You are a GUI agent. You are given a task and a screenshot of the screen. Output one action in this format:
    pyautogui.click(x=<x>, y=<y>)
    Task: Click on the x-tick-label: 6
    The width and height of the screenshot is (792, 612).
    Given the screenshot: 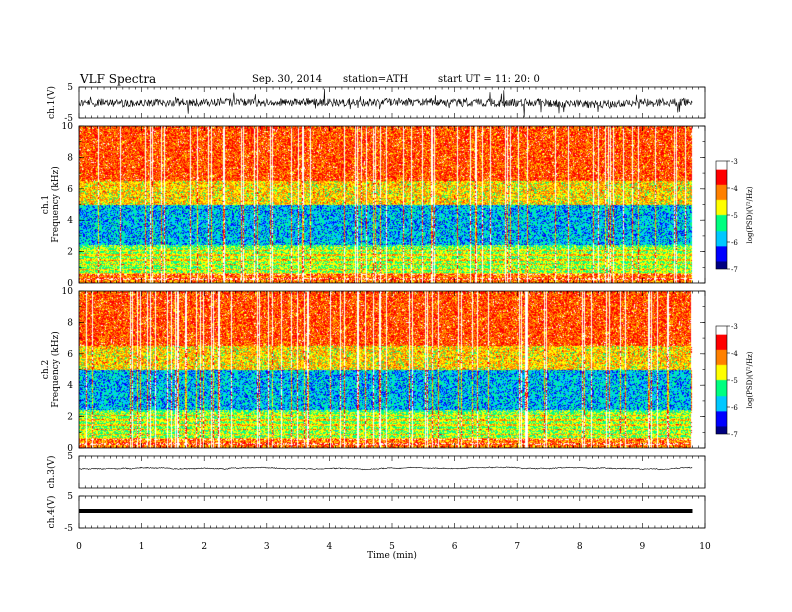 What is the action you would take?
    pyautogui.click(x=455, y=547)
    